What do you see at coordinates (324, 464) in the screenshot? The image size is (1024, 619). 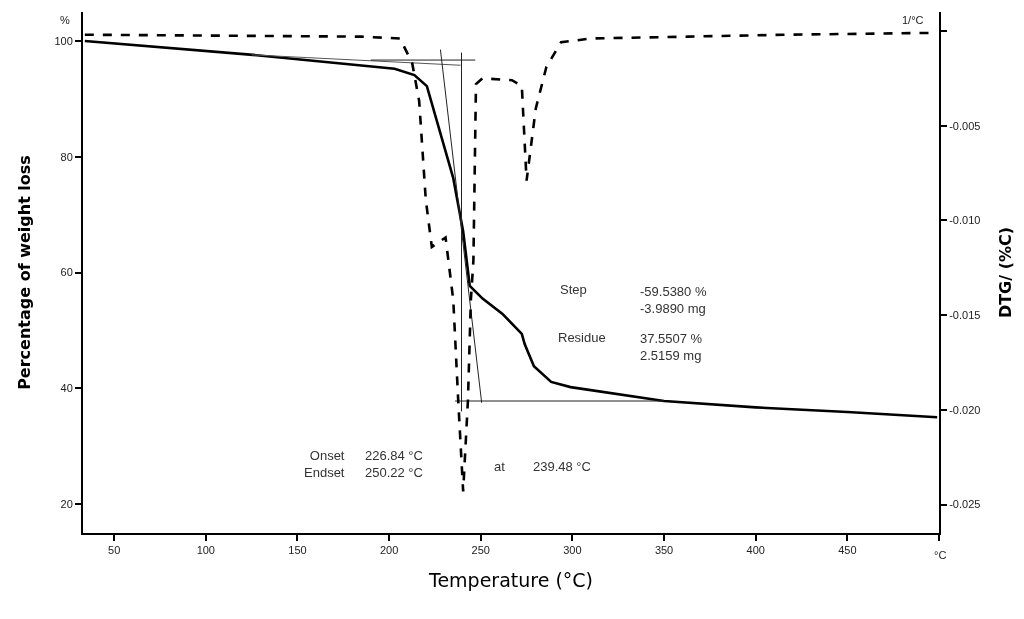 I see `annotation: Onset Endset` at bounding box center [324, 464].